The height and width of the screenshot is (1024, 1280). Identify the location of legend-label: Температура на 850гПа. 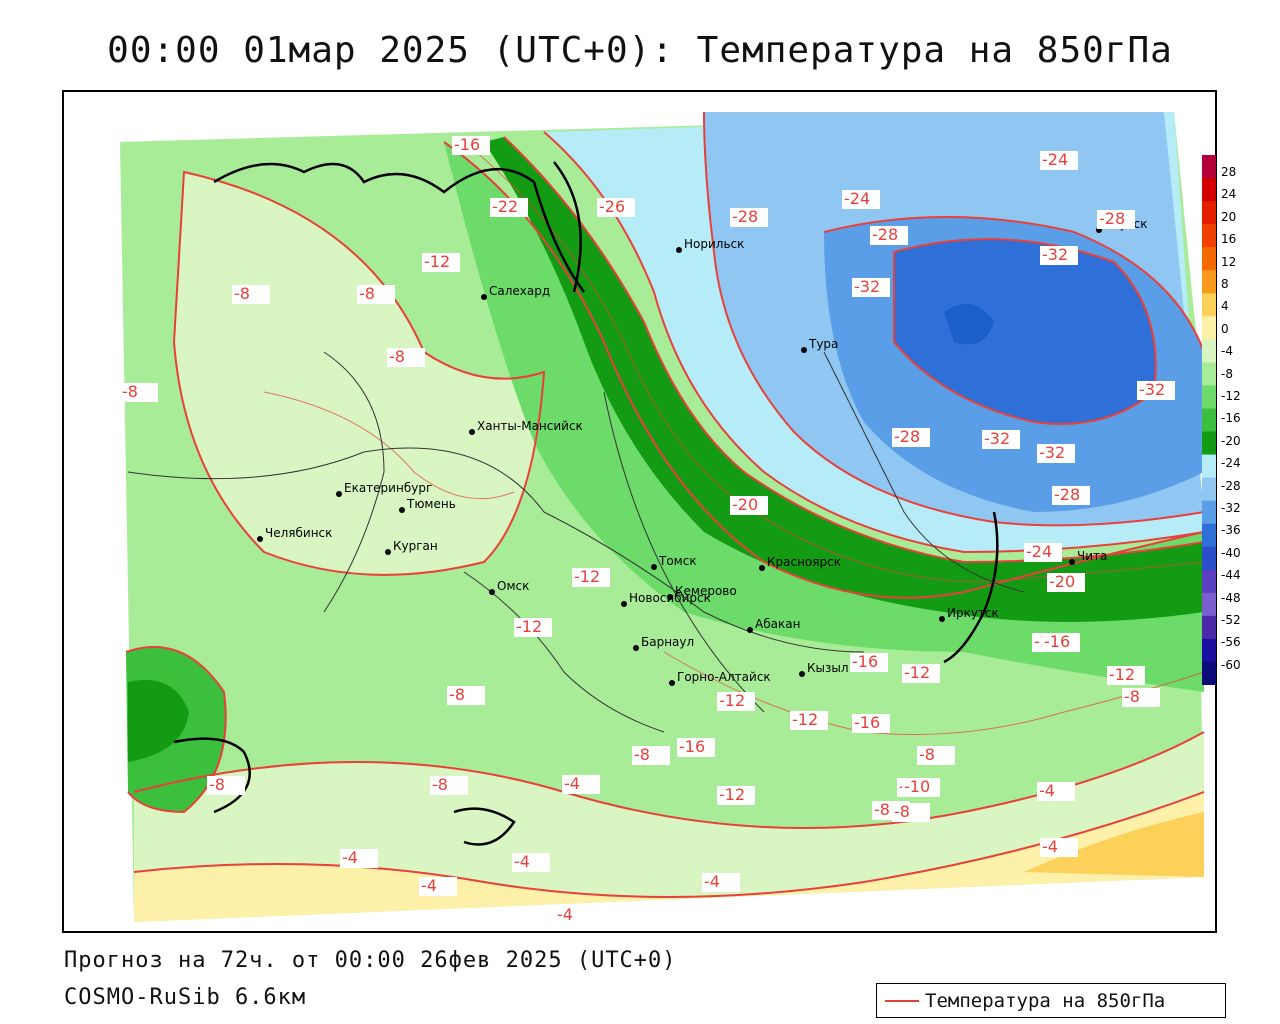
(1045, 1001).